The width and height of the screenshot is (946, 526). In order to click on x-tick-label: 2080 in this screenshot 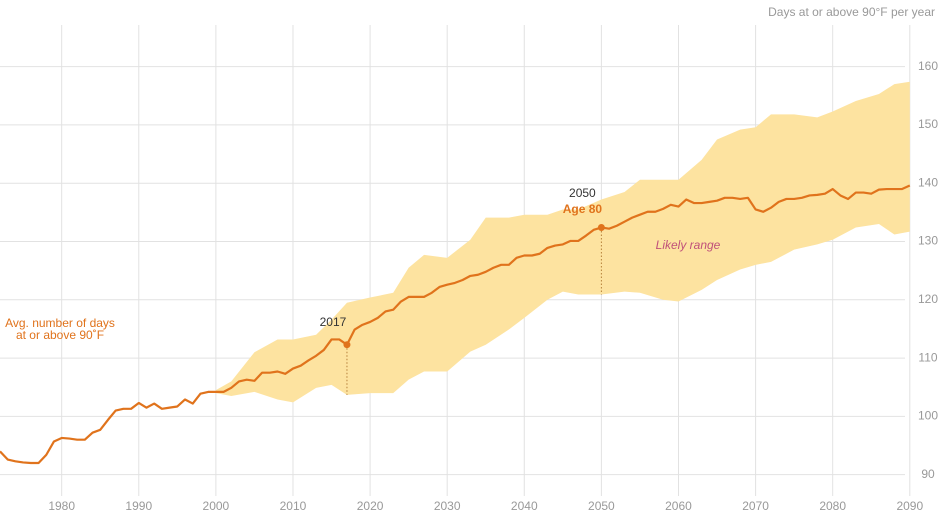, I will do `click(832, 506)`.